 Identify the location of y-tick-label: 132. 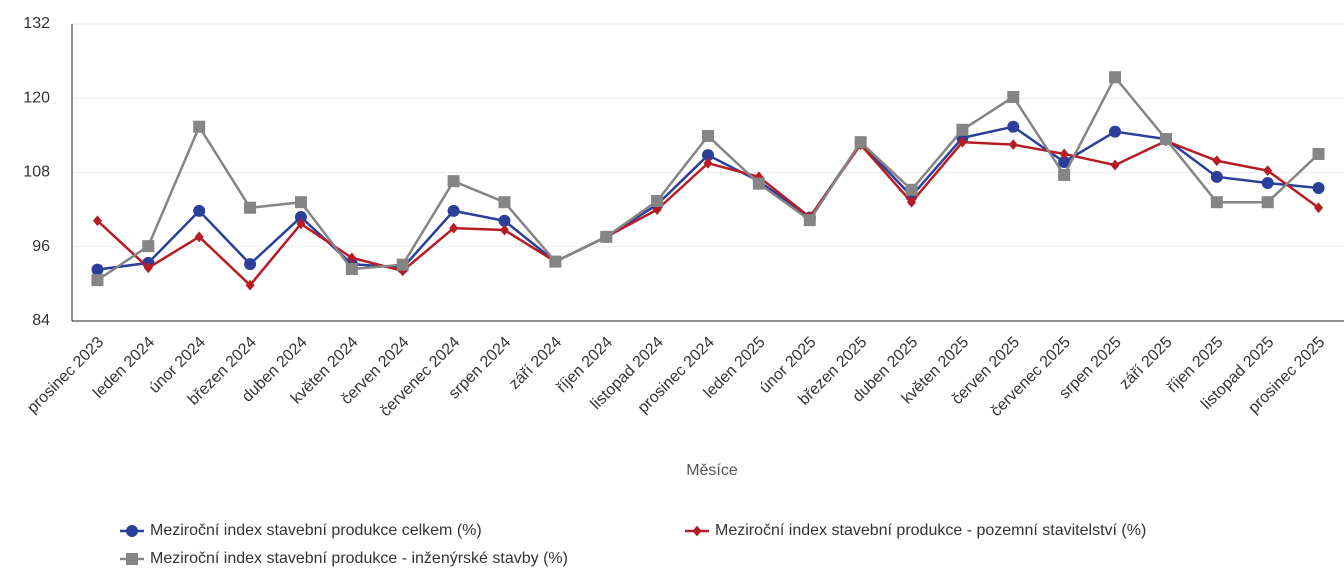
(36, 23).